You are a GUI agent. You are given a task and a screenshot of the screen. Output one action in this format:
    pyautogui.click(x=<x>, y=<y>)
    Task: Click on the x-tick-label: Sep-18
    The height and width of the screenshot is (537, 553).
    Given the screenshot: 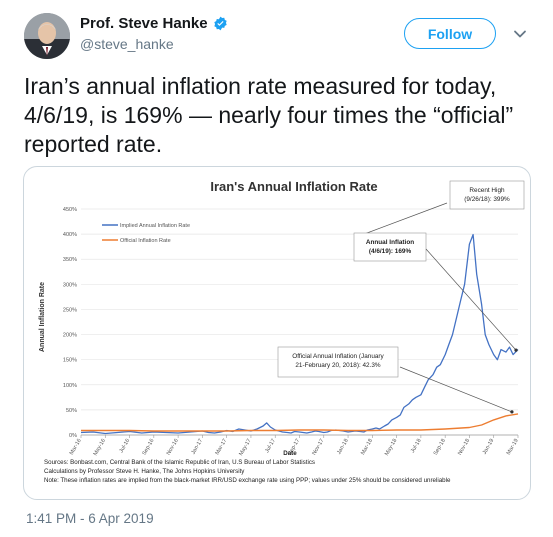 What is the action you would take?
    pyautogui.click(x=440, y=447)
    